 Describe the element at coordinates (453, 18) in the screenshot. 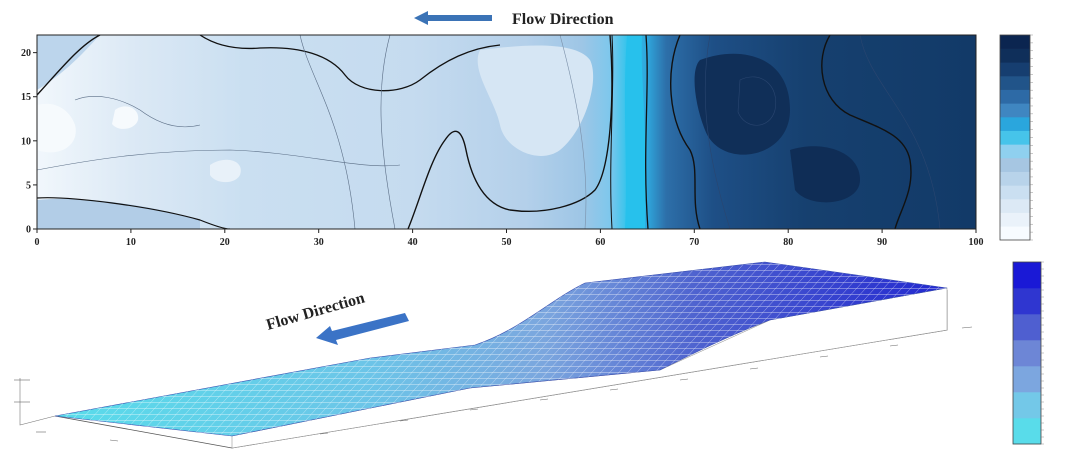

I see `flow-direction-arrow-top` at that location.